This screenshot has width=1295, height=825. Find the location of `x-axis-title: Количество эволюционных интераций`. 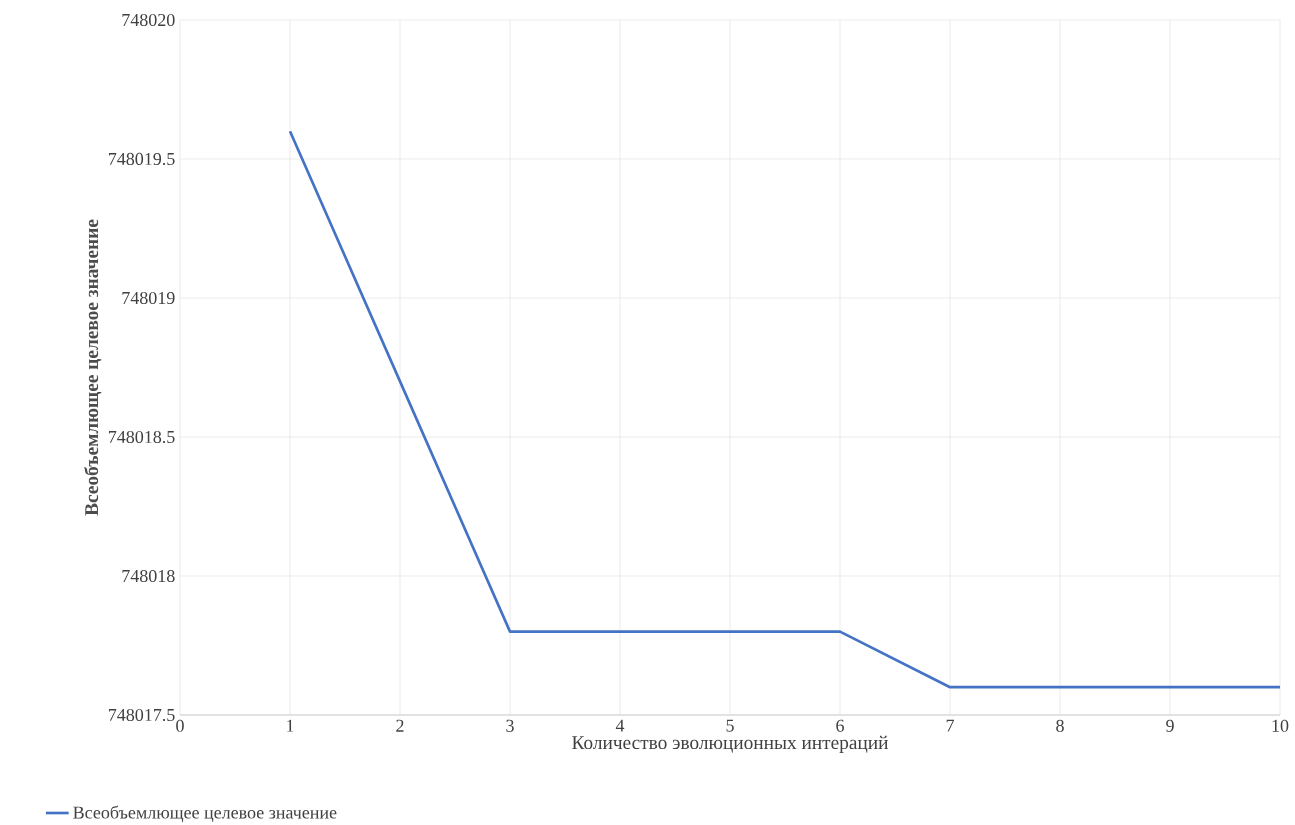

x-axis-title: Количество эволюционных интераций is located at coordinates (730, 744).